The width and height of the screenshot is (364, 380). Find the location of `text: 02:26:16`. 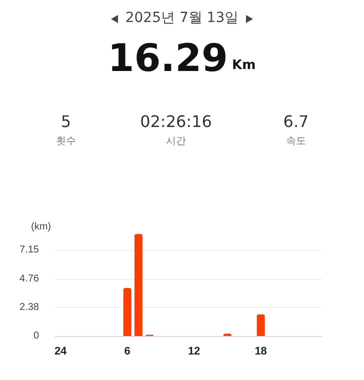

text: 02:26:16 is located at coordinates (176, 121).